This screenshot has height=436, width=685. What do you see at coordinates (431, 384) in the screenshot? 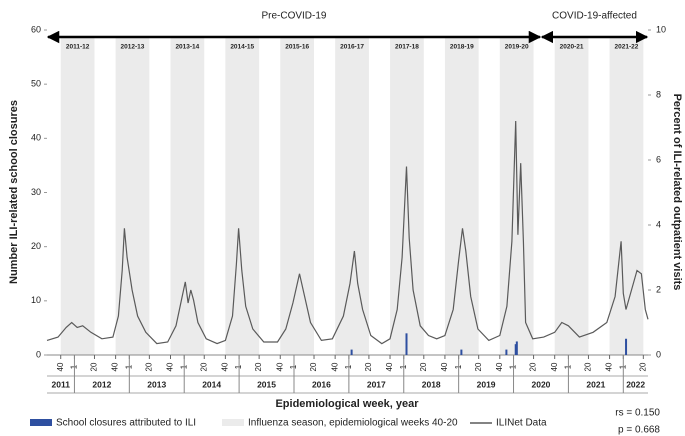
I see `year-label: 2018` at bounding box center [431, 384].